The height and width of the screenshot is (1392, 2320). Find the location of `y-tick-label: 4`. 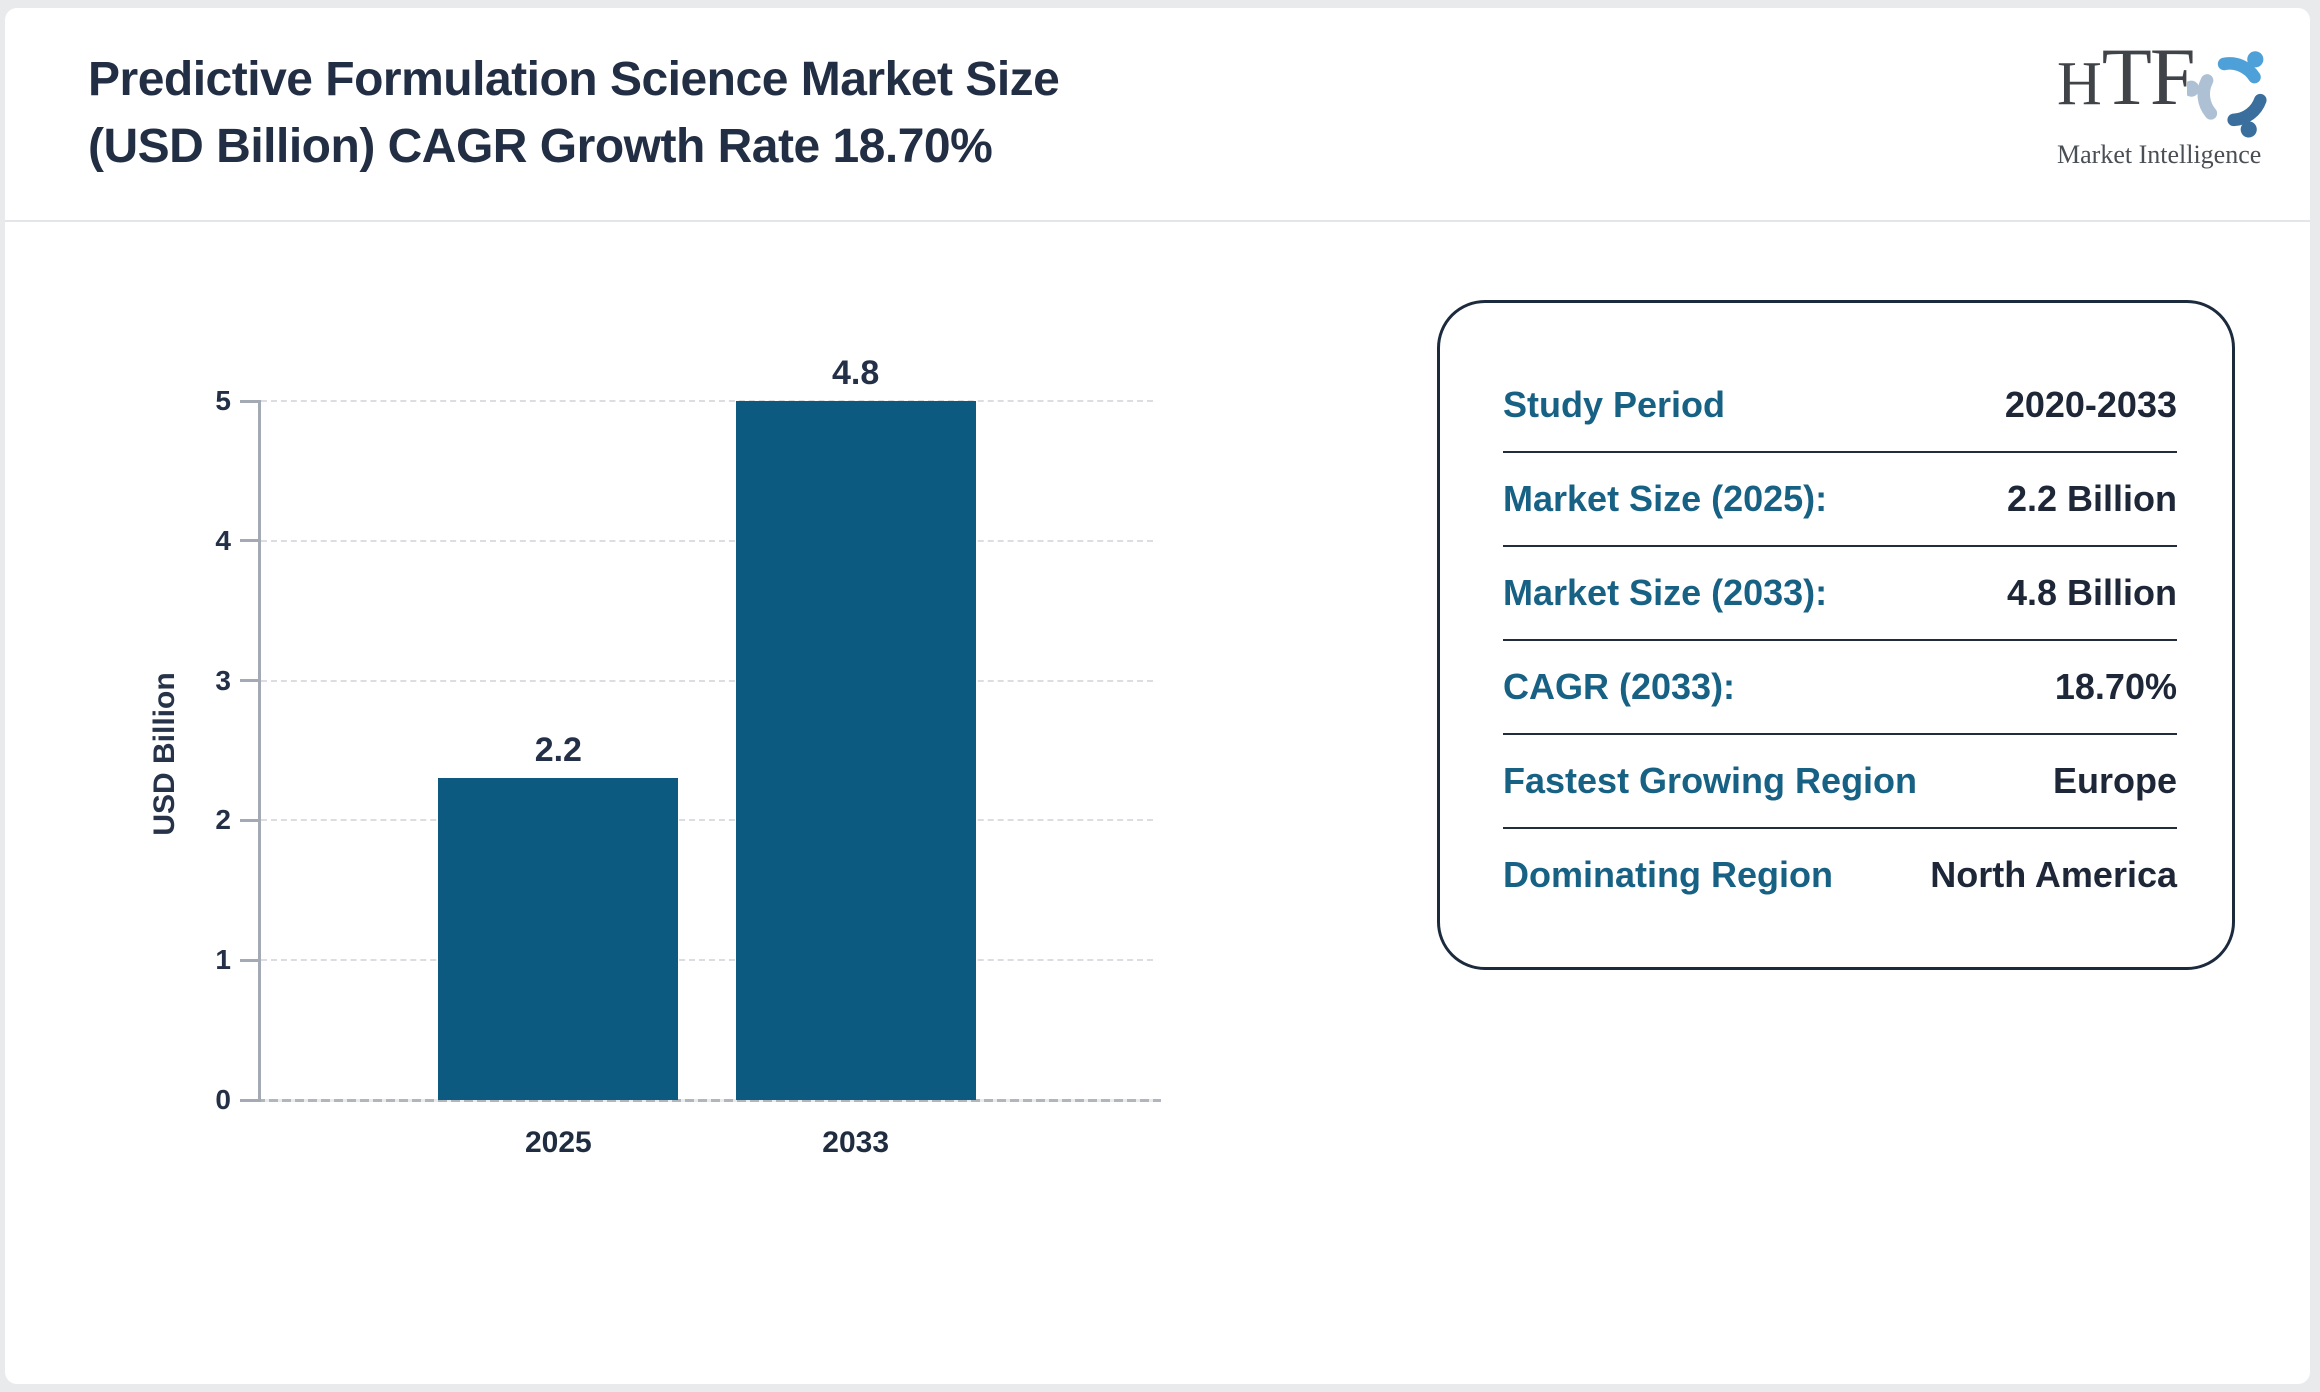

y-tick-label: 4 is located at coordinates (223, 540).